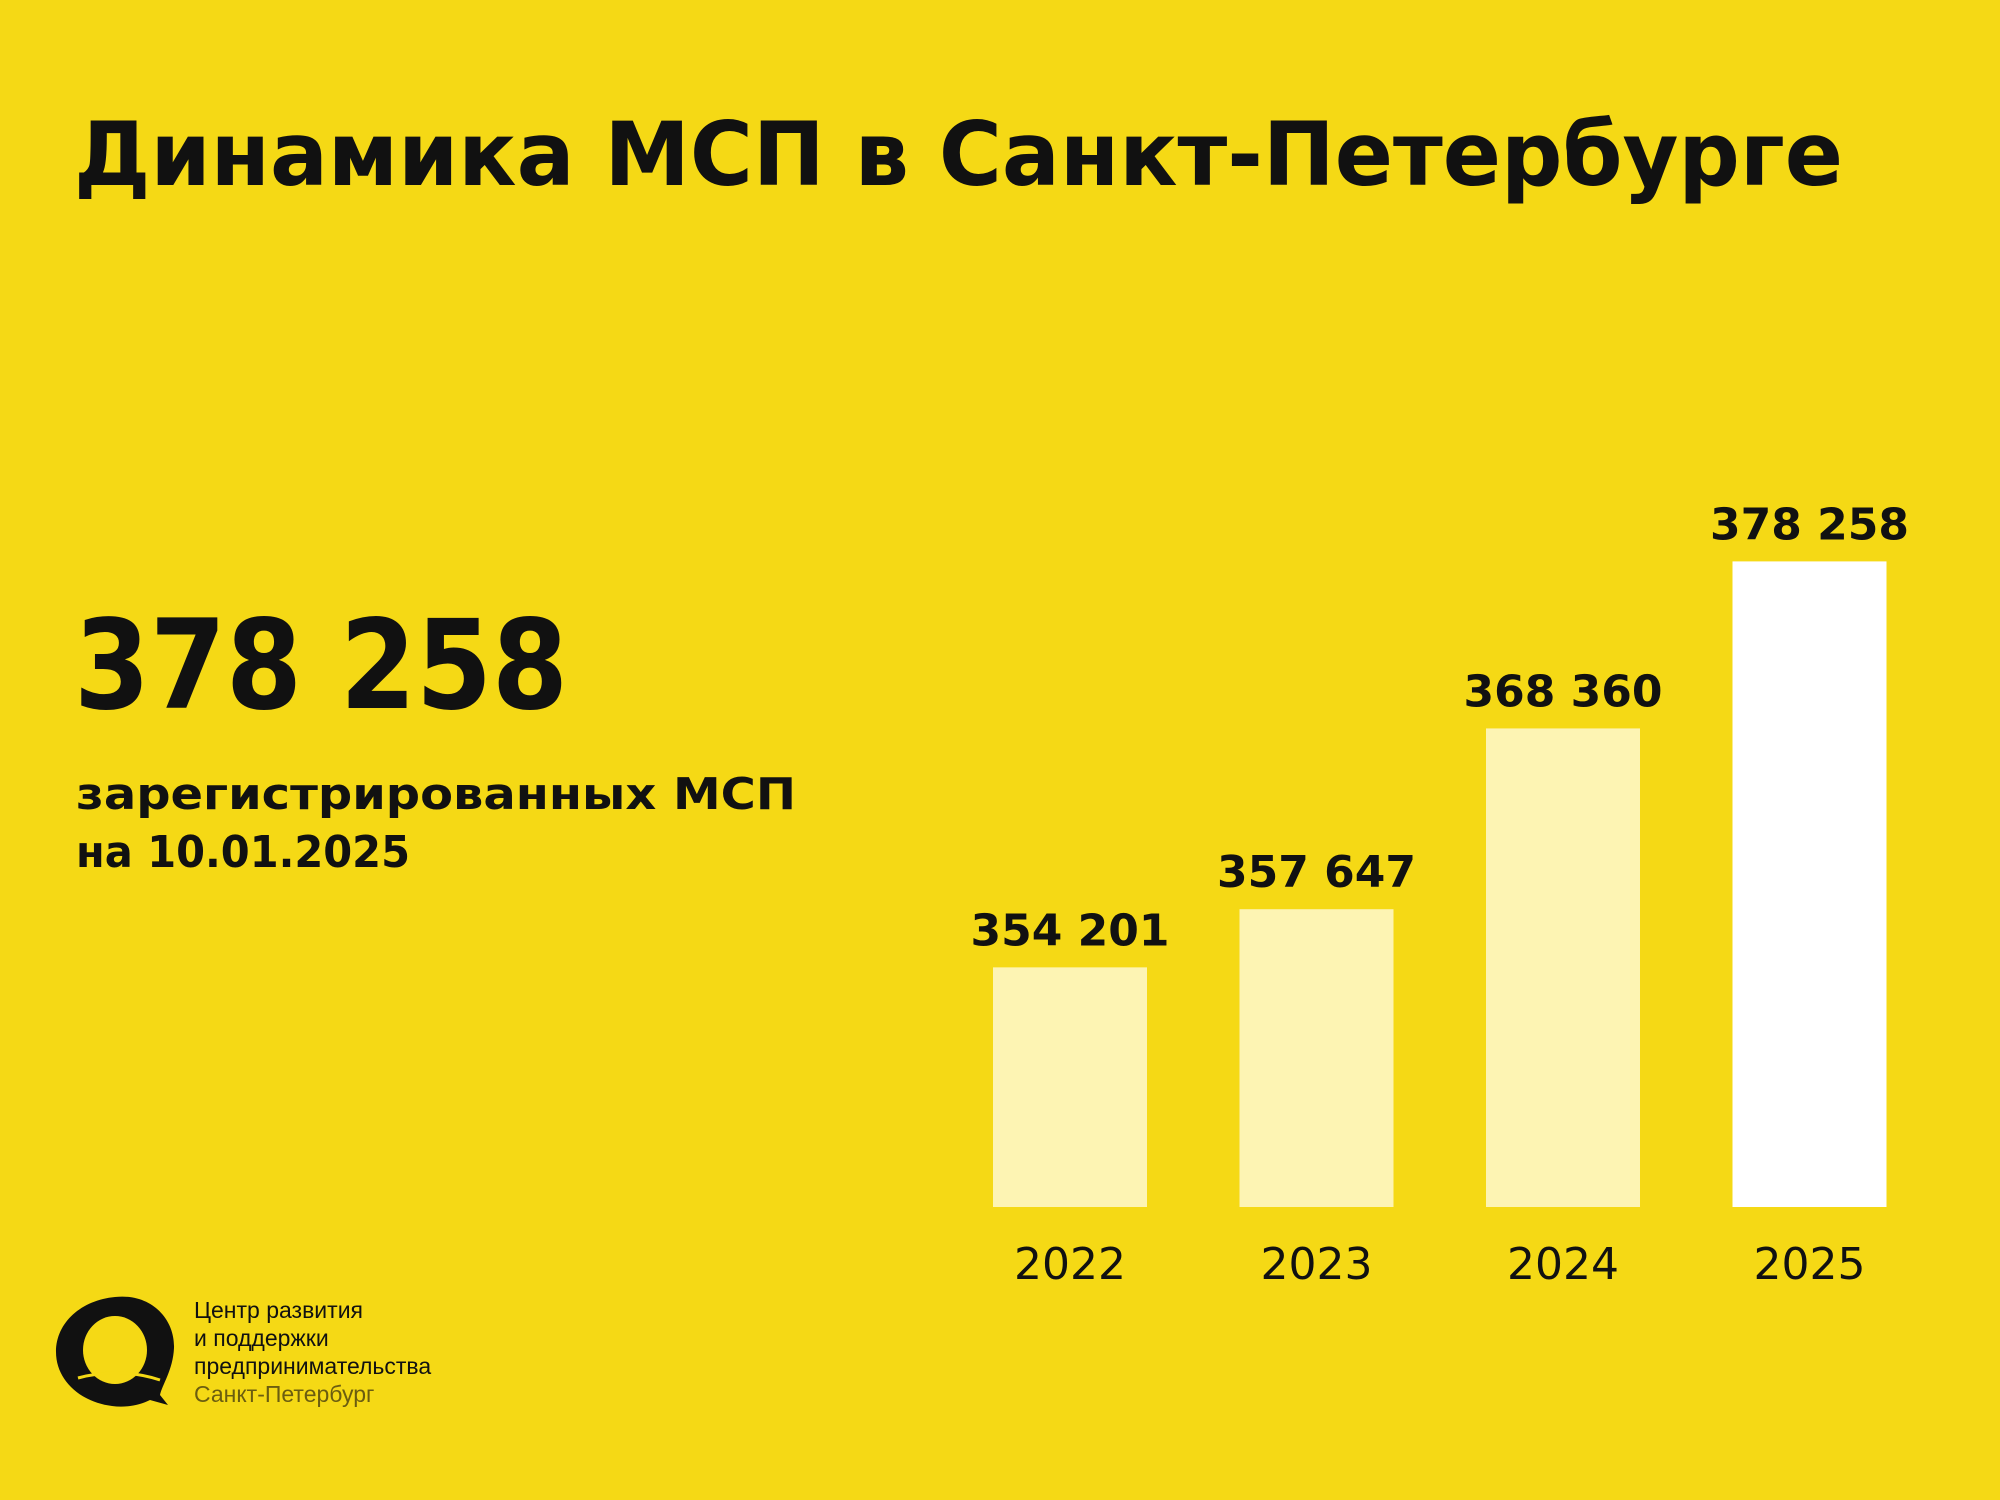 The image size is (2000, 1500). What do you see at coordinates (1809, 524) in the screenshot?
I see `value-label: 378 258` at bounding box center [1809, 524].